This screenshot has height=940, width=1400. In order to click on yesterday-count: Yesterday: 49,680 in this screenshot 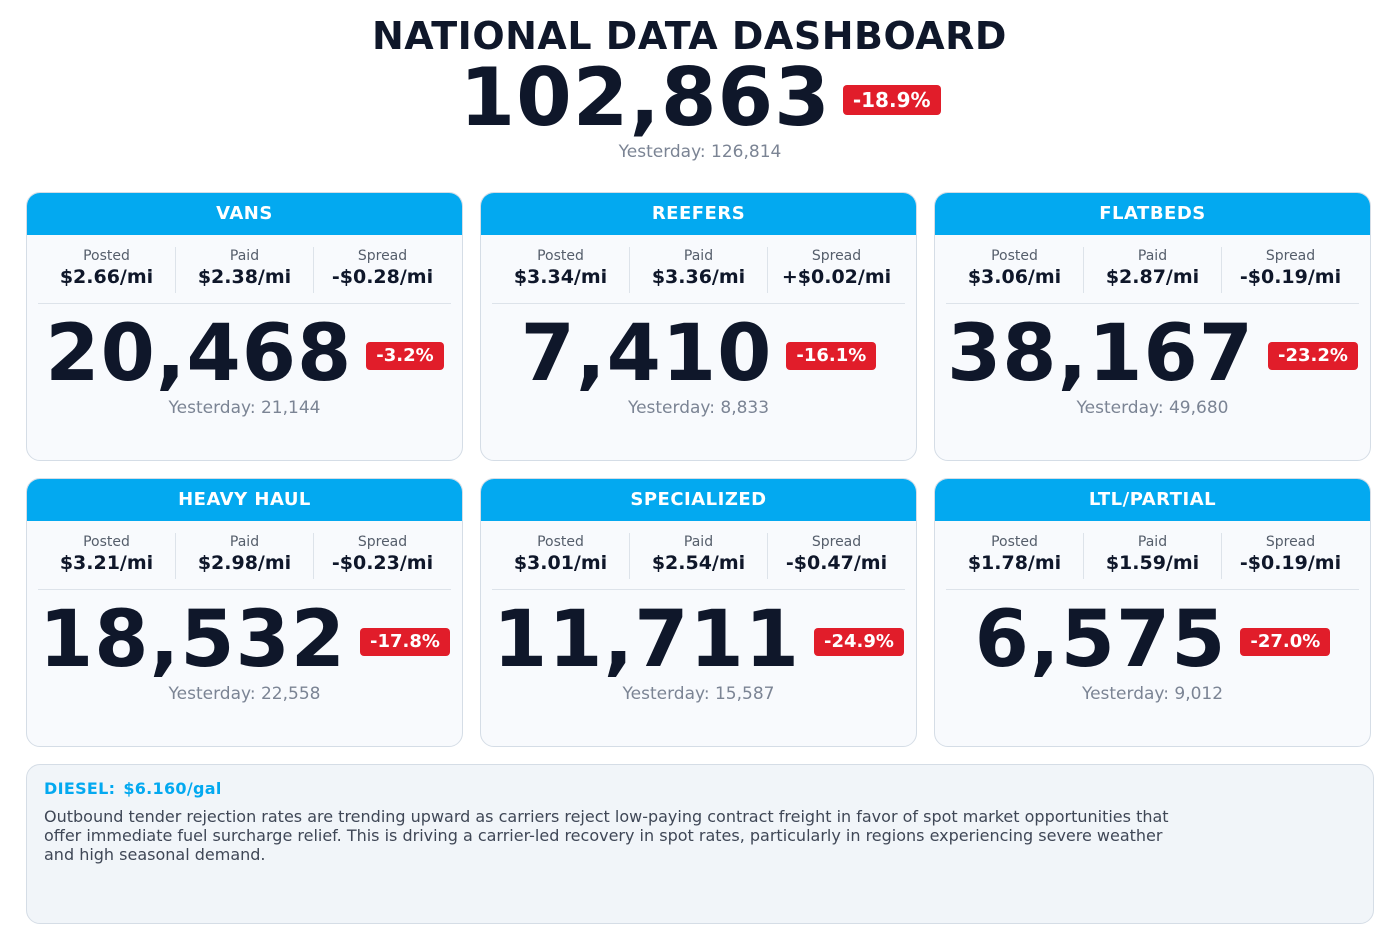, I will do `click(1152, 408)`.